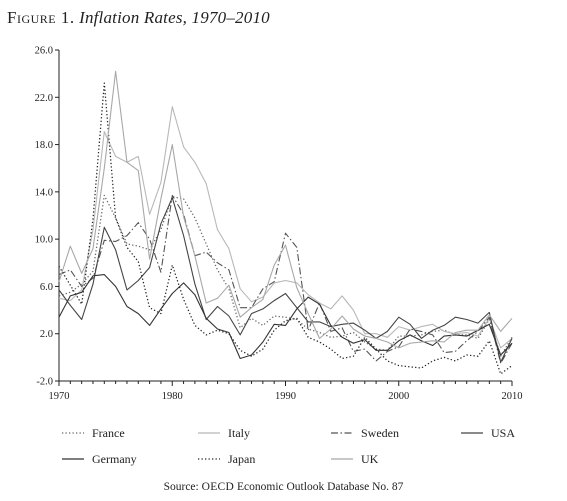 This screenshot has height=501, width=567. What do you see at coordinates (370, 459) in the screenshot?
I see `legend-label-uk: UK` at bounding box center [370, 459].